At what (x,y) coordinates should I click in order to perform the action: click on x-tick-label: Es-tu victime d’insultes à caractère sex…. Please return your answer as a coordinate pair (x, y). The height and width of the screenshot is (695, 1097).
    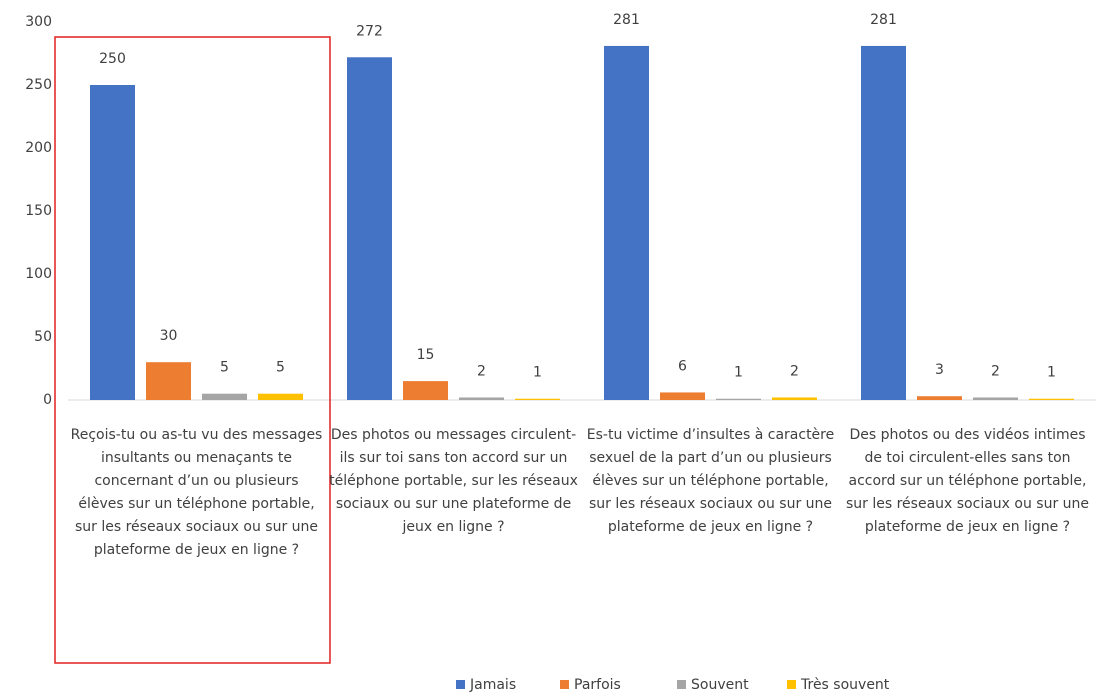
    Looking at the image, I should click on (710, 481).